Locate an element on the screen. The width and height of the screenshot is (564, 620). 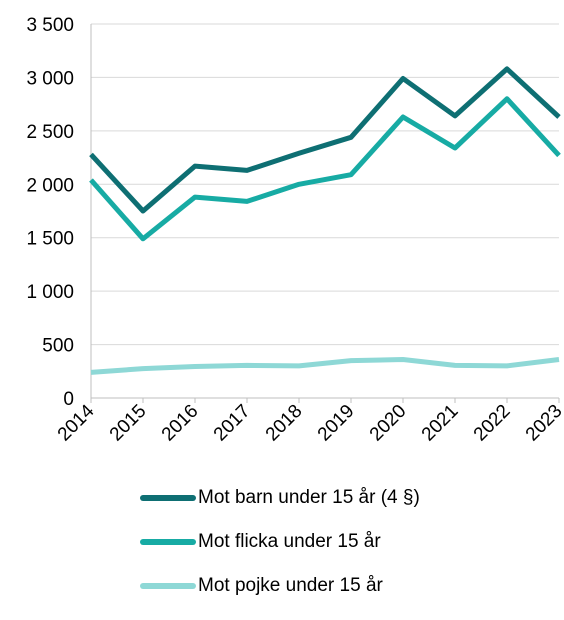
legend-label-pojke: Mot pojke under 15 år is located at coordinates (290, 585).